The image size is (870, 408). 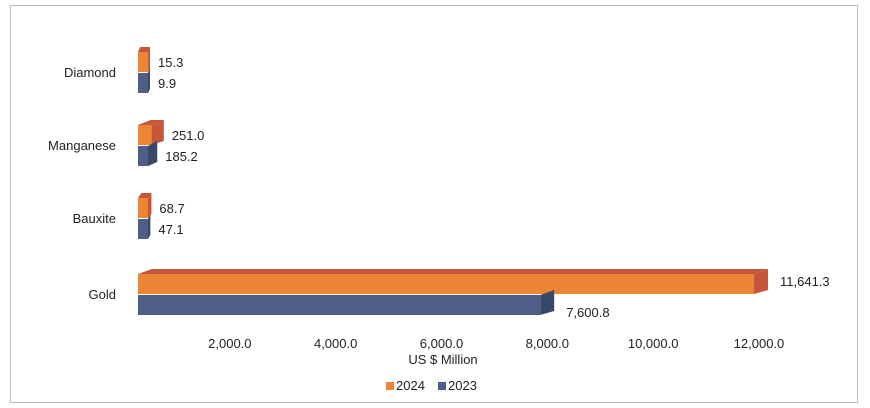 I want to click on bar-2023-bauxite, so click(x=143, y=229).